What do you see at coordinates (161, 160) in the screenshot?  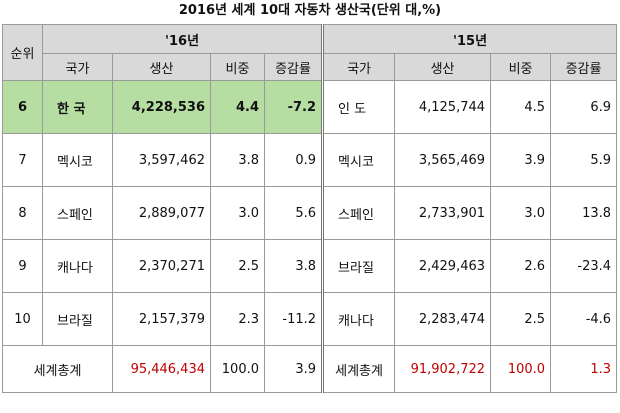 I see `production-2016-cell: 3,597,462` at bounding box center [161, 160].